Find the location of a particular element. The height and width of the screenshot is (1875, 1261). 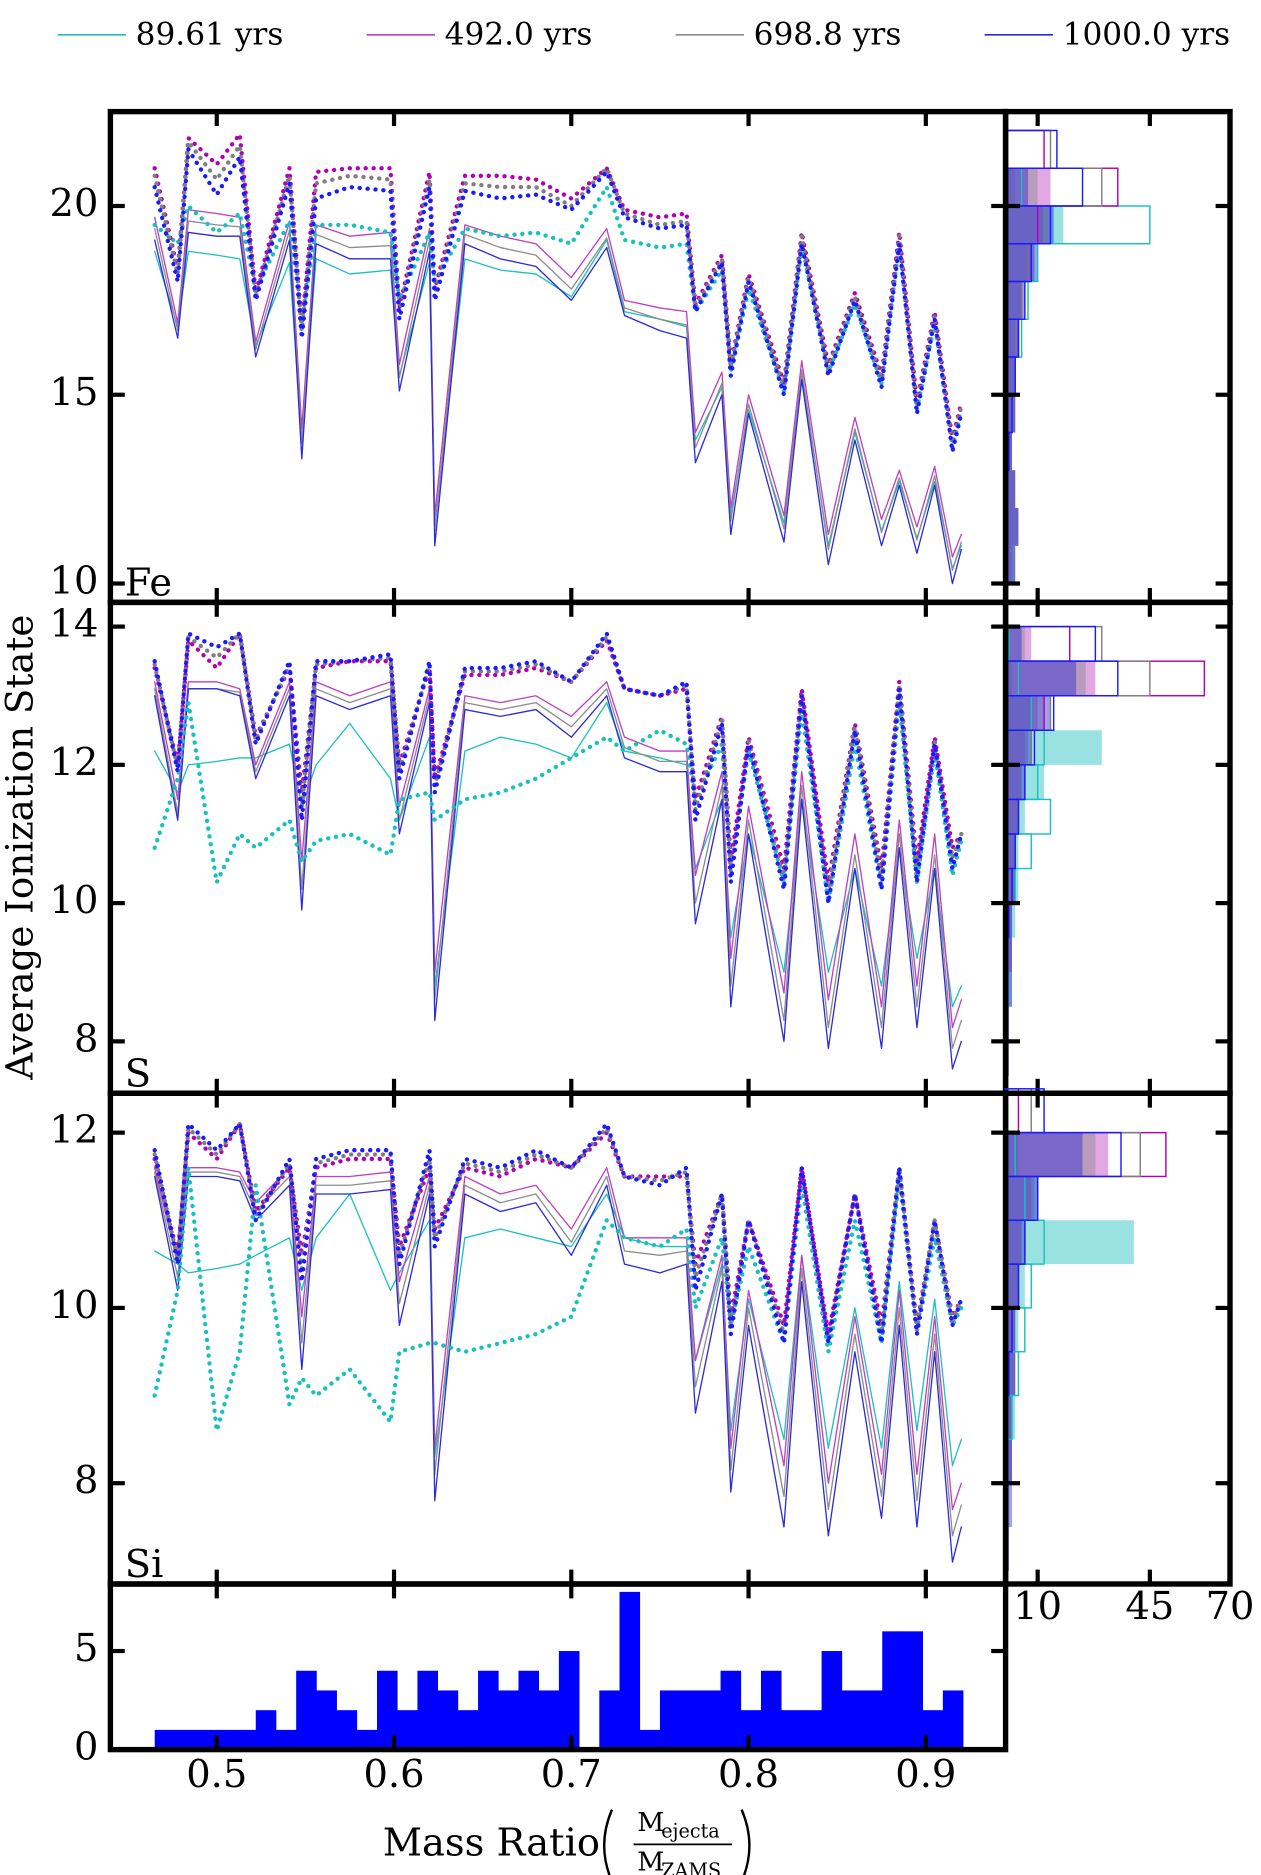

x-tick-label: 0.9 is located at coordinates (925, 1774).